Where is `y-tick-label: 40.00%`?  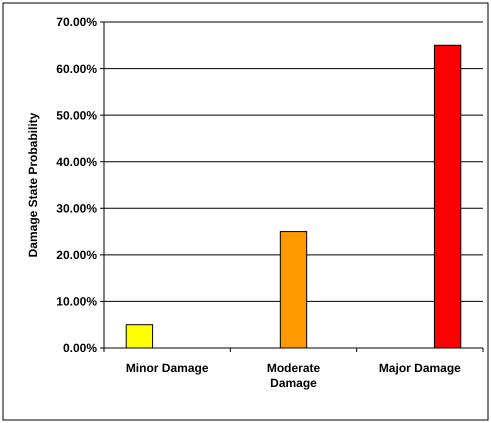
y-tick-label: 40.00% is located at coordinates (77, 161).